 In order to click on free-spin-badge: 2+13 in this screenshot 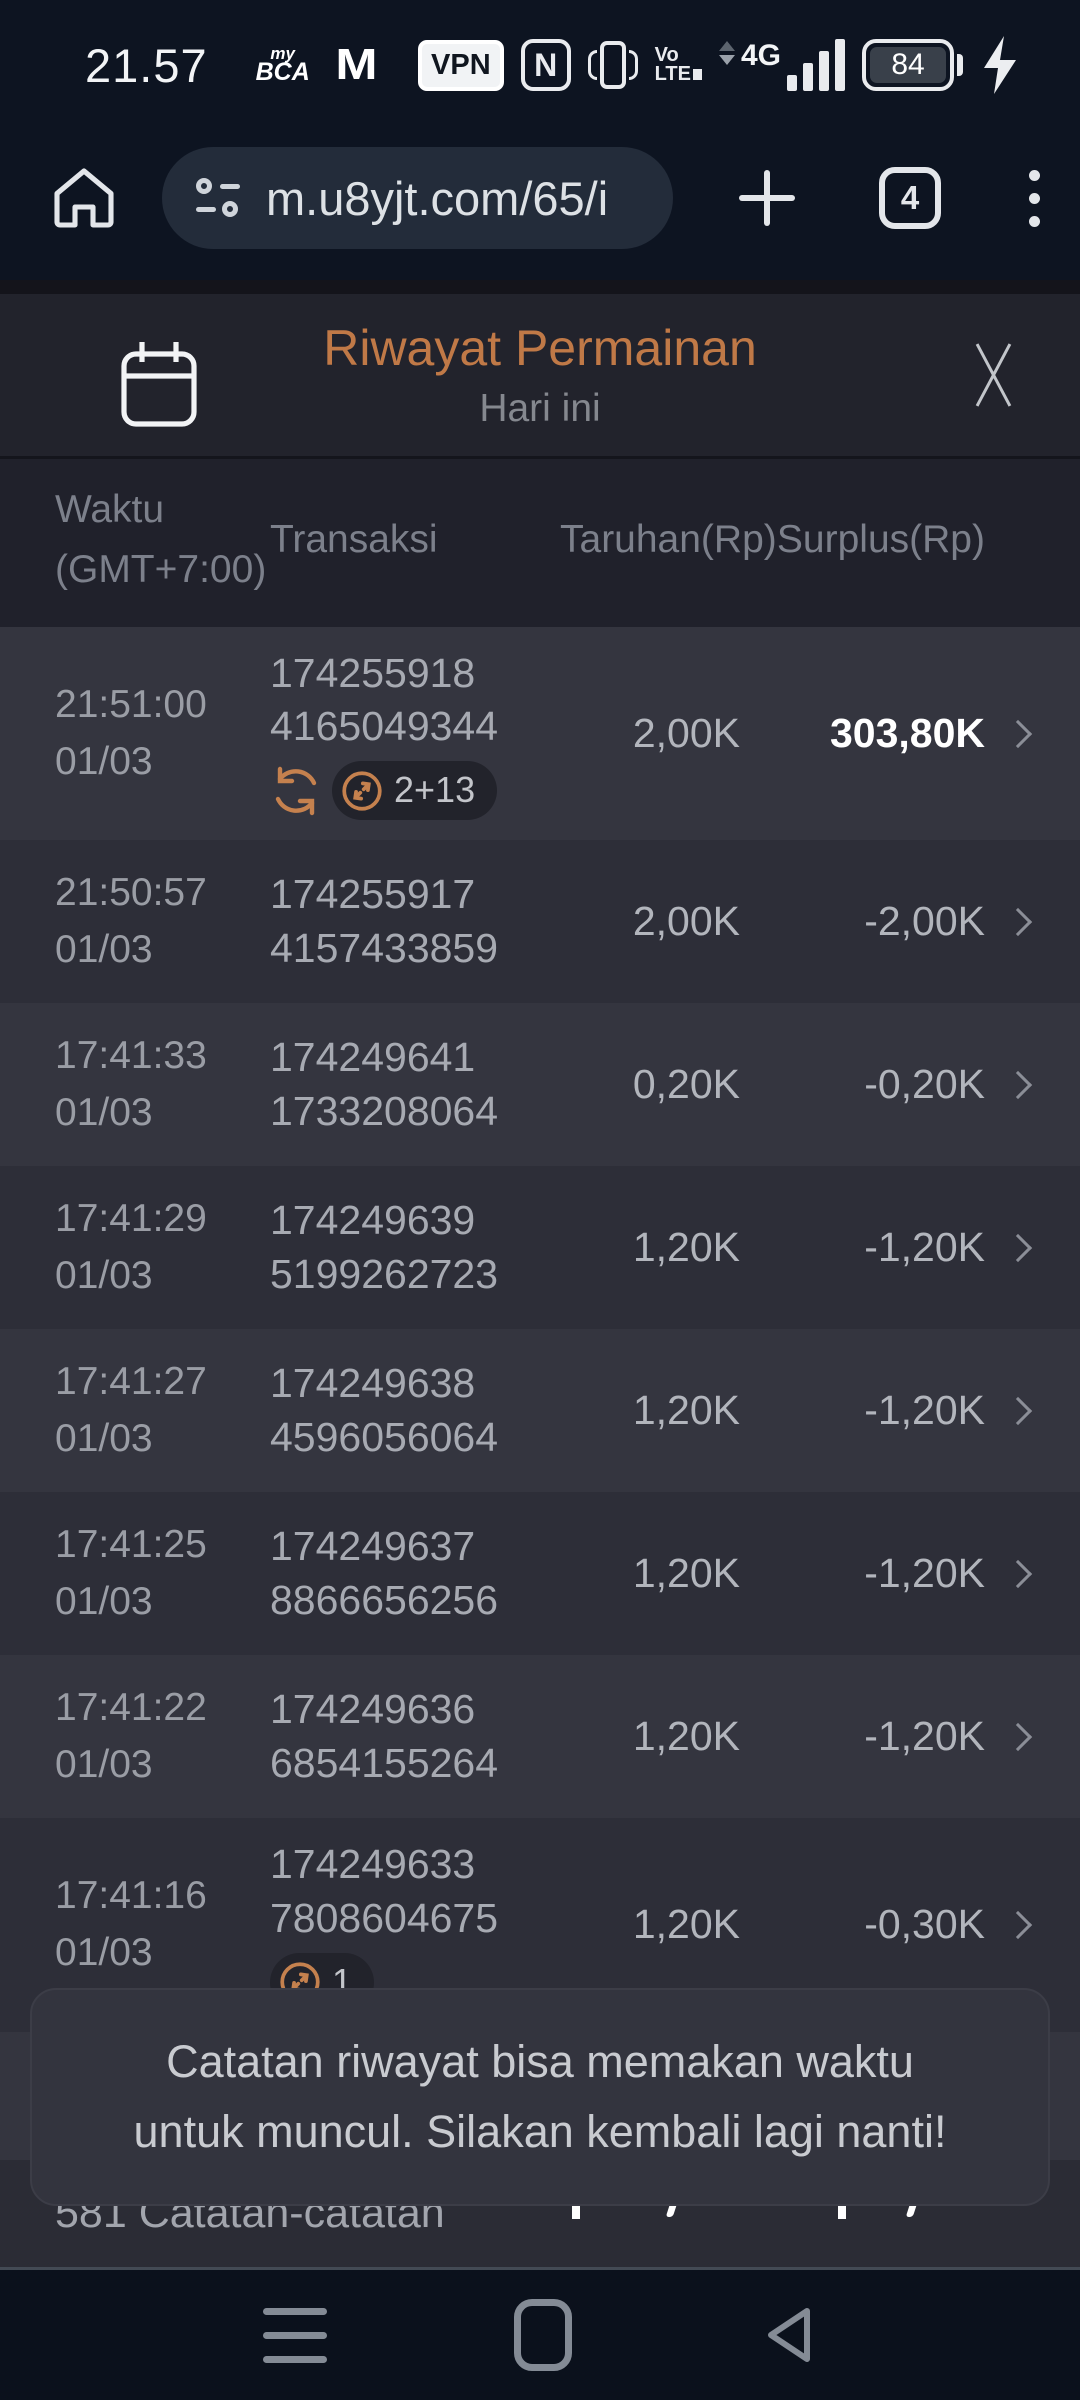, I will do `click(415, 791)`.